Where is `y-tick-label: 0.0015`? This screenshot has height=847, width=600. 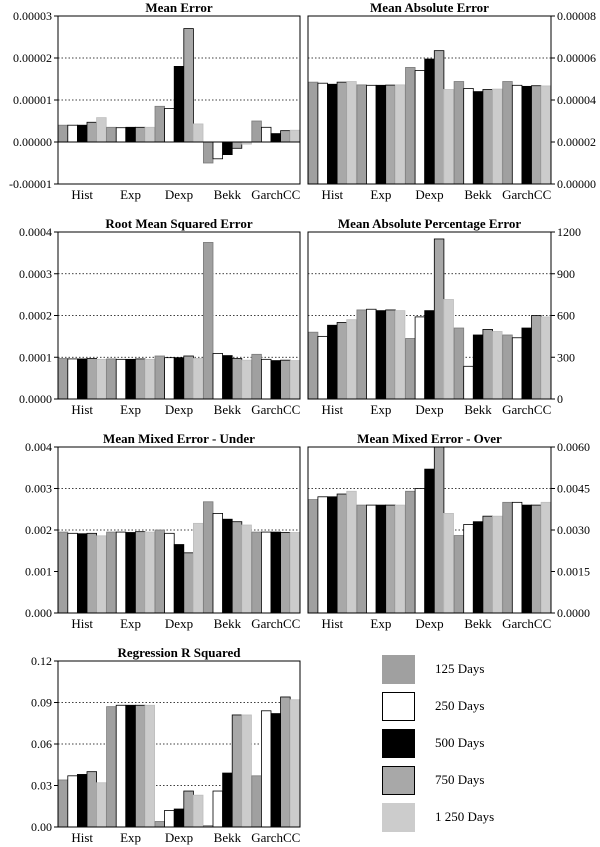
y-tick-label: 0.0015 is located at coordinates (573, 572).